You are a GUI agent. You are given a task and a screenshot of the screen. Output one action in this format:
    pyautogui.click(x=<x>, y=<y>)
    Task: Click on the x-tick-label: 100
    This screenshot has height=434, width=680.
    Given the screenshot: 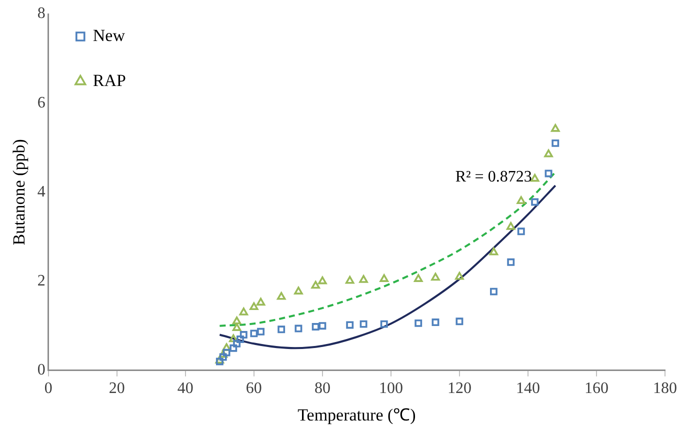 What is the action you would take?
    pyautogui.click(x=390, y=389)
    